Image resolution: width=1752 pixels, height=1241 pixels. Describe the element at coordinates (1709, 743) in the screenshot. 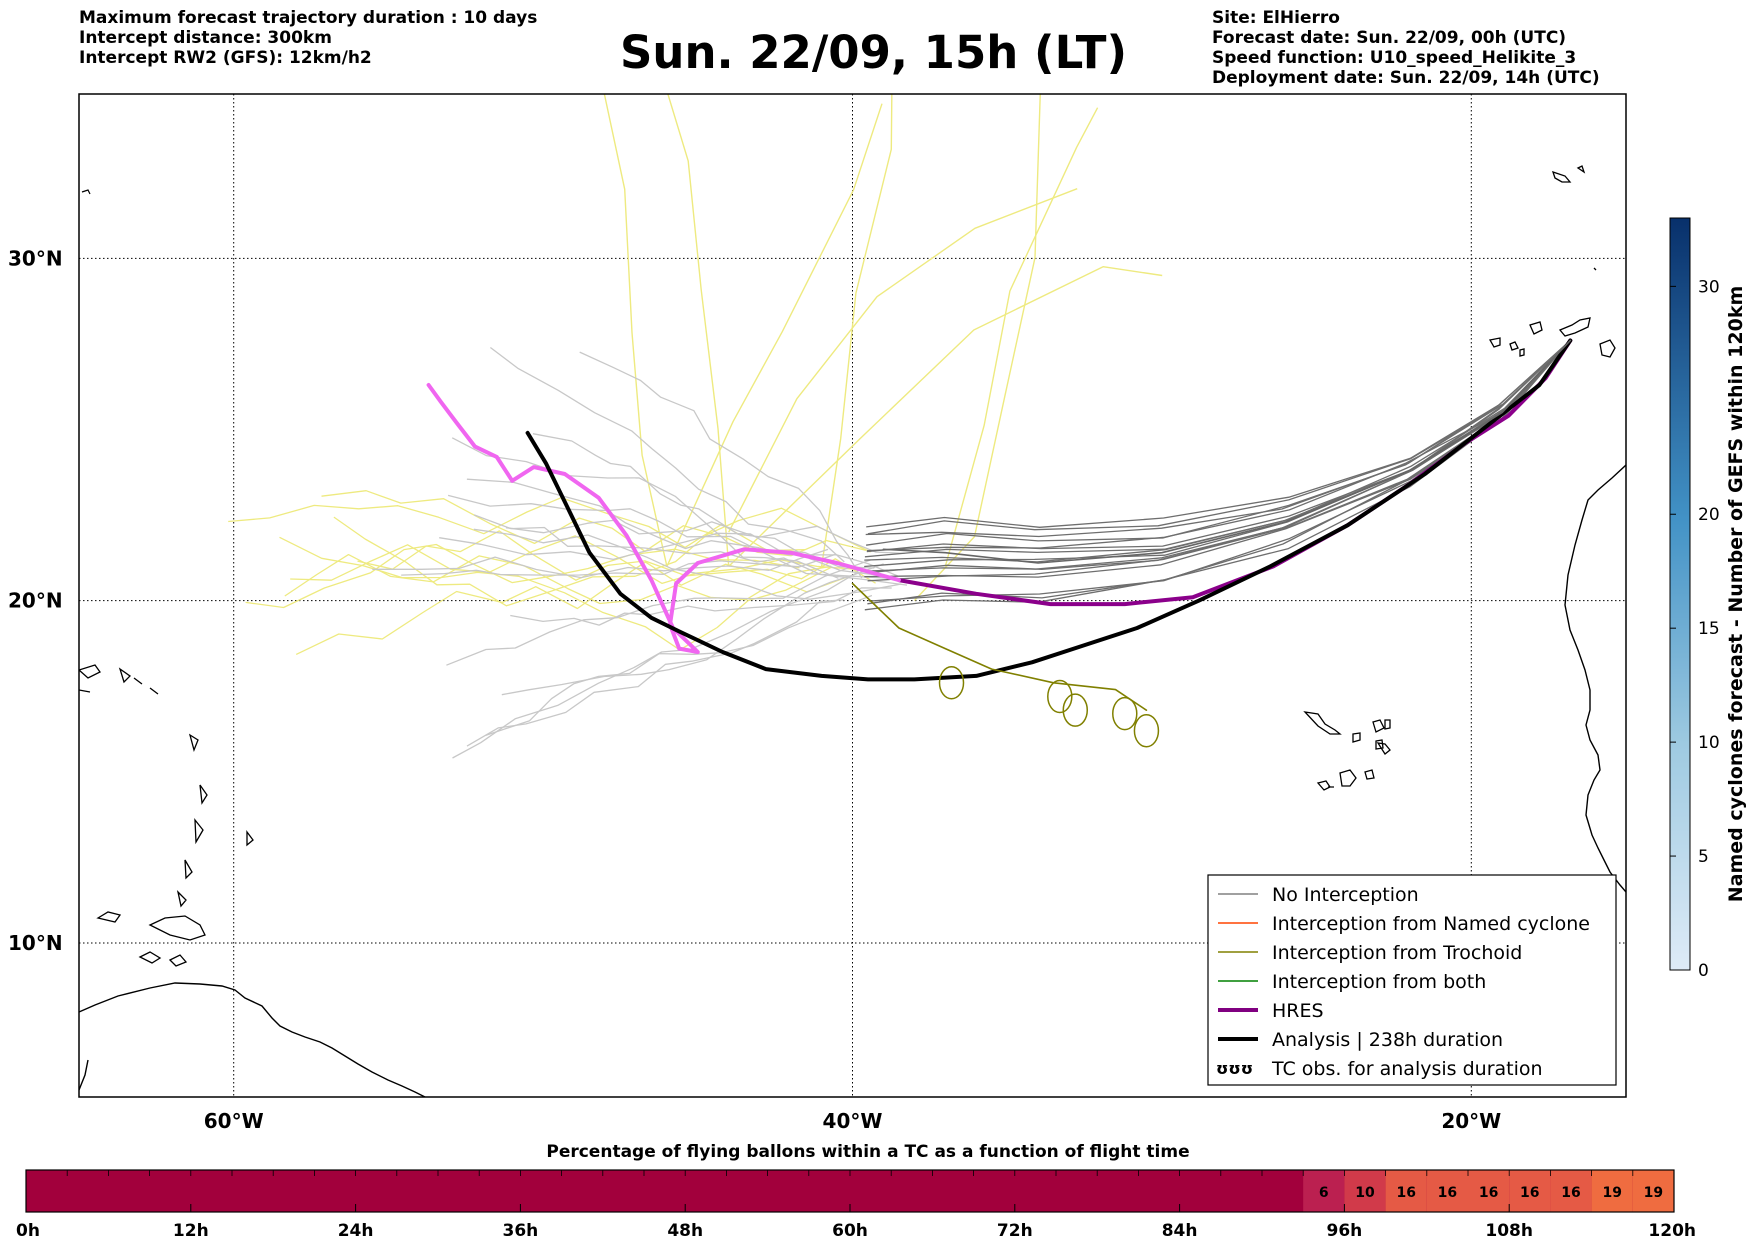

I see `colorbar-tick-label: 10` at that location.